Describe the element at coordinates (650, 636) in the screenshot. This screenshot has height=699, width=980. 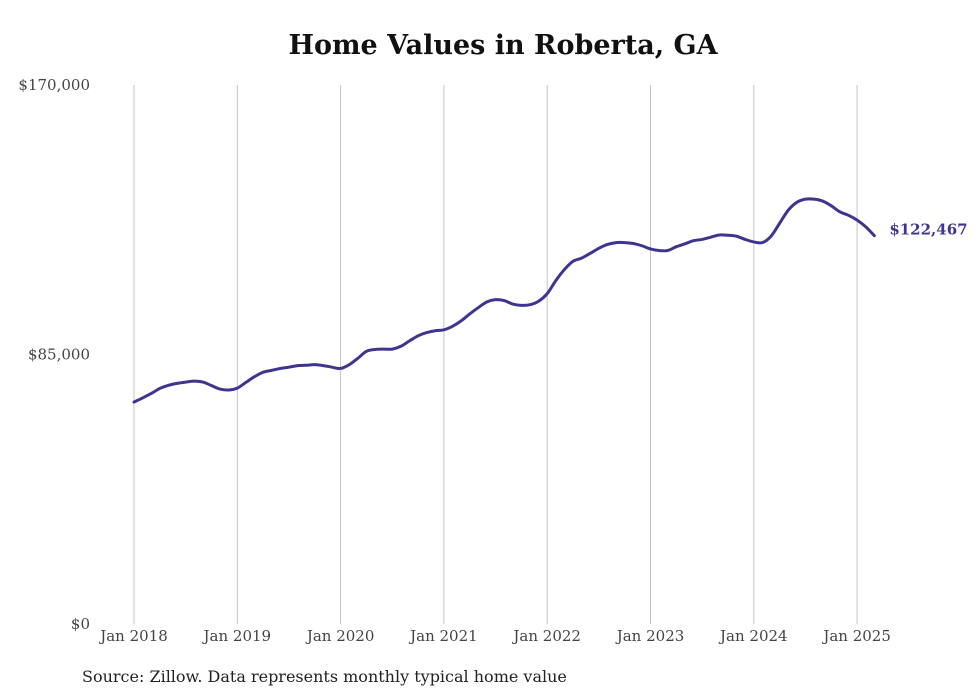
I see `x-tick-label: Jan 2023` at that location.